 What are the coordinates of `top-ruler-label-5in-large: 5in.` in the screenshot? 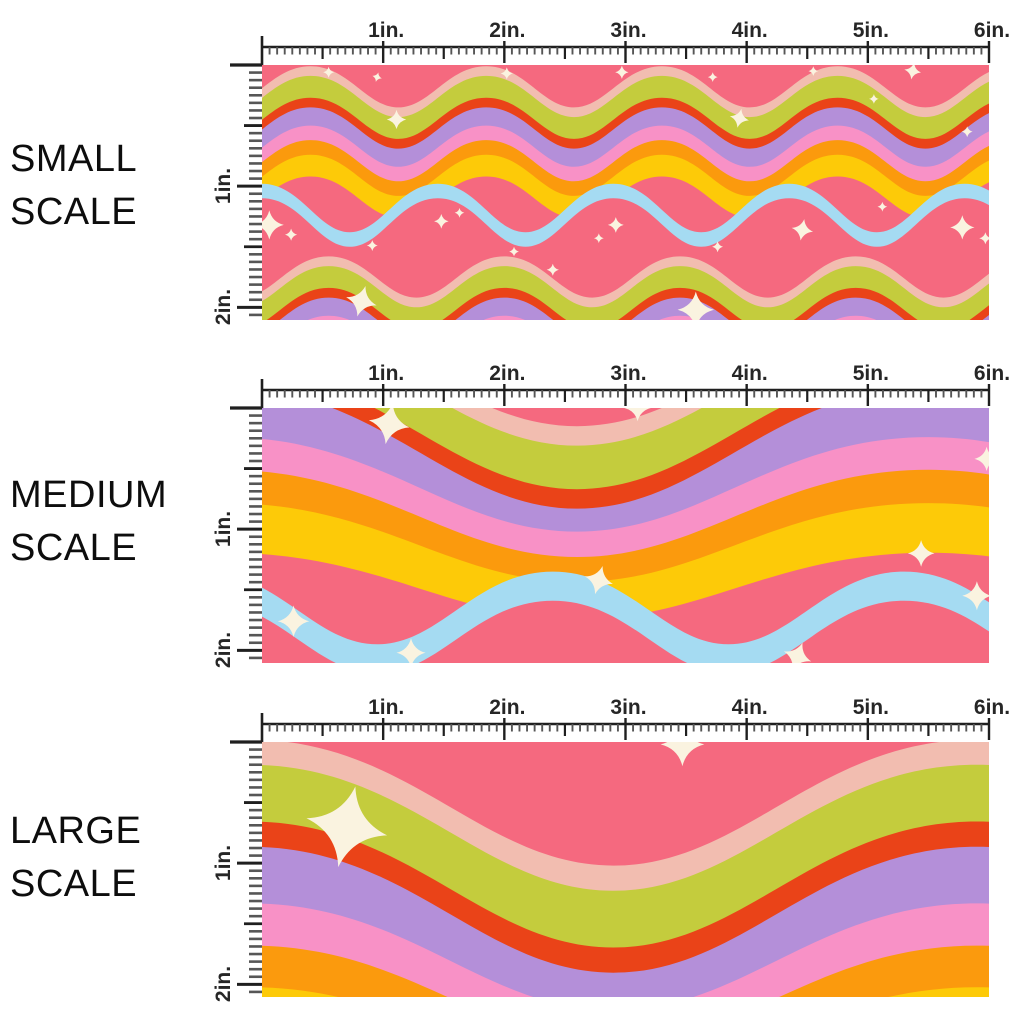 It's located at (870, 707).